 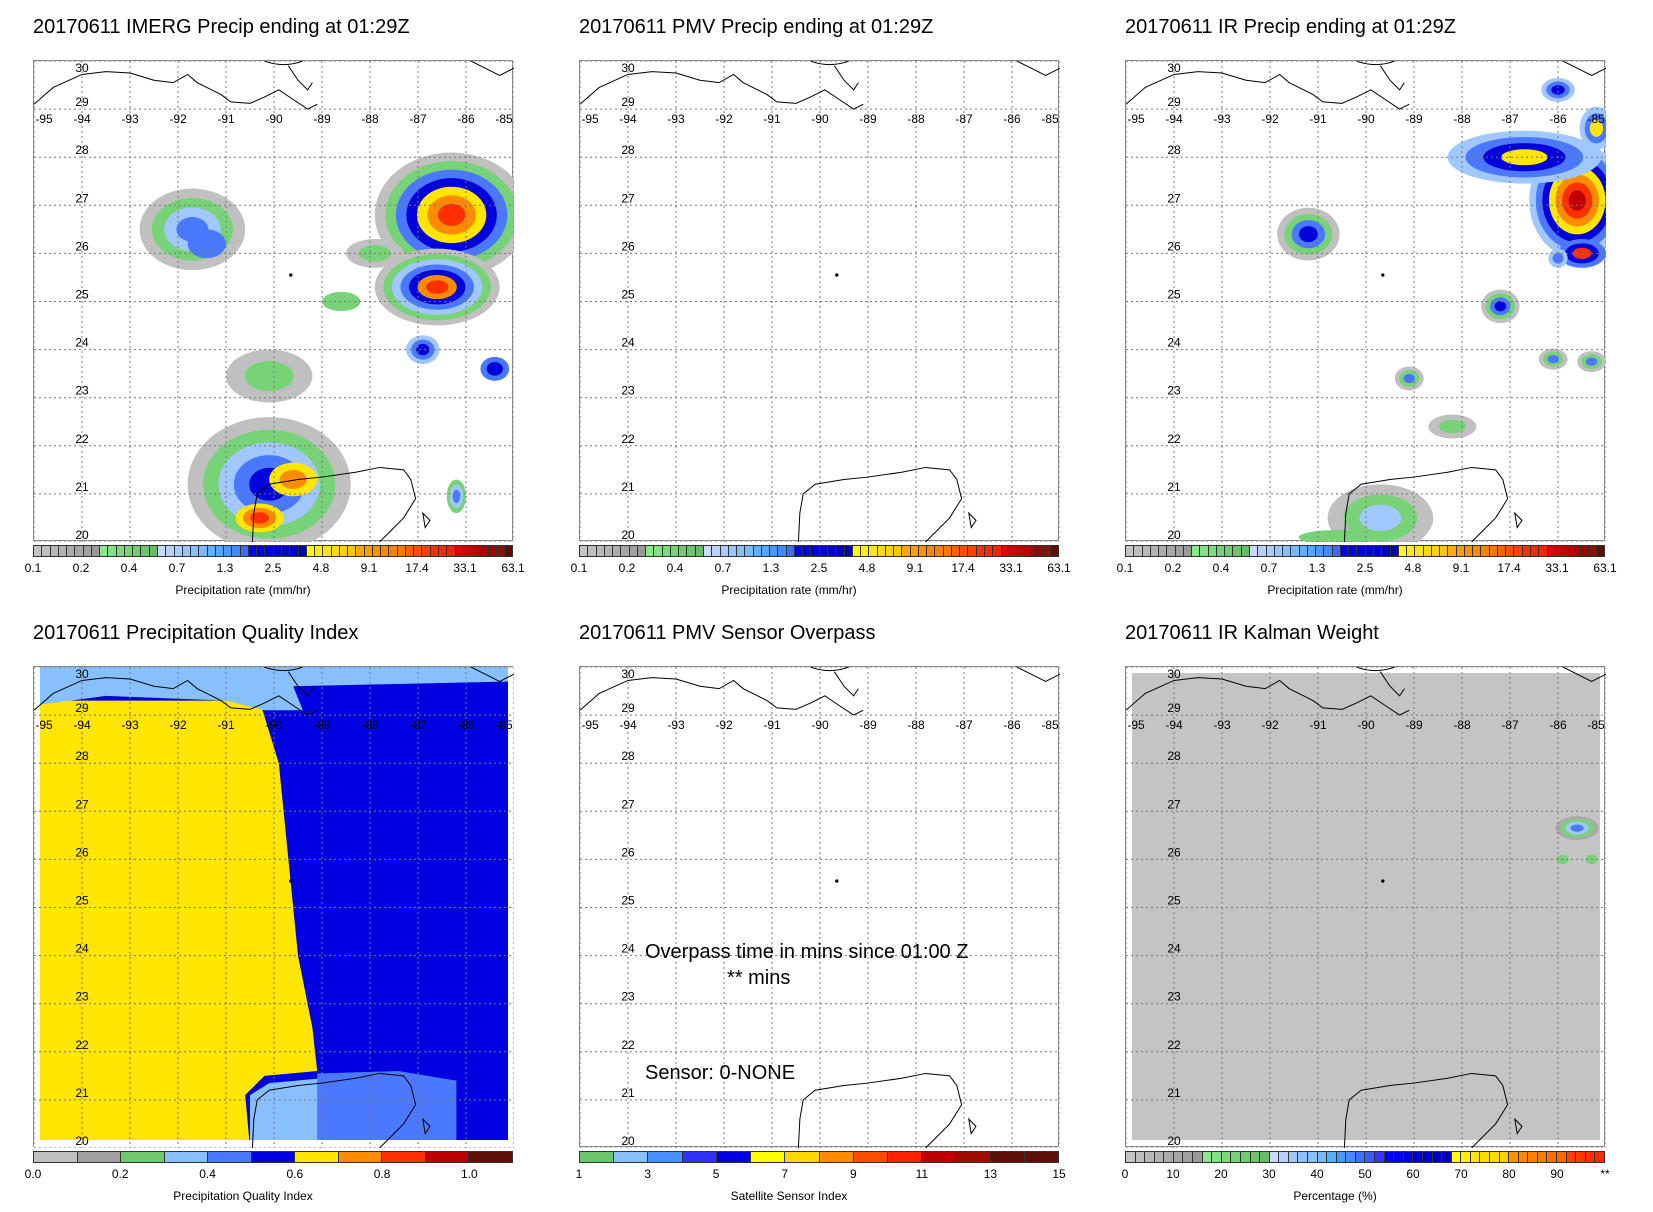 What do you see at coordinates (1557, 568) in the screenshot?
I see `colorbar-tick-label: 33.1` at bounding box center [1557, 568].